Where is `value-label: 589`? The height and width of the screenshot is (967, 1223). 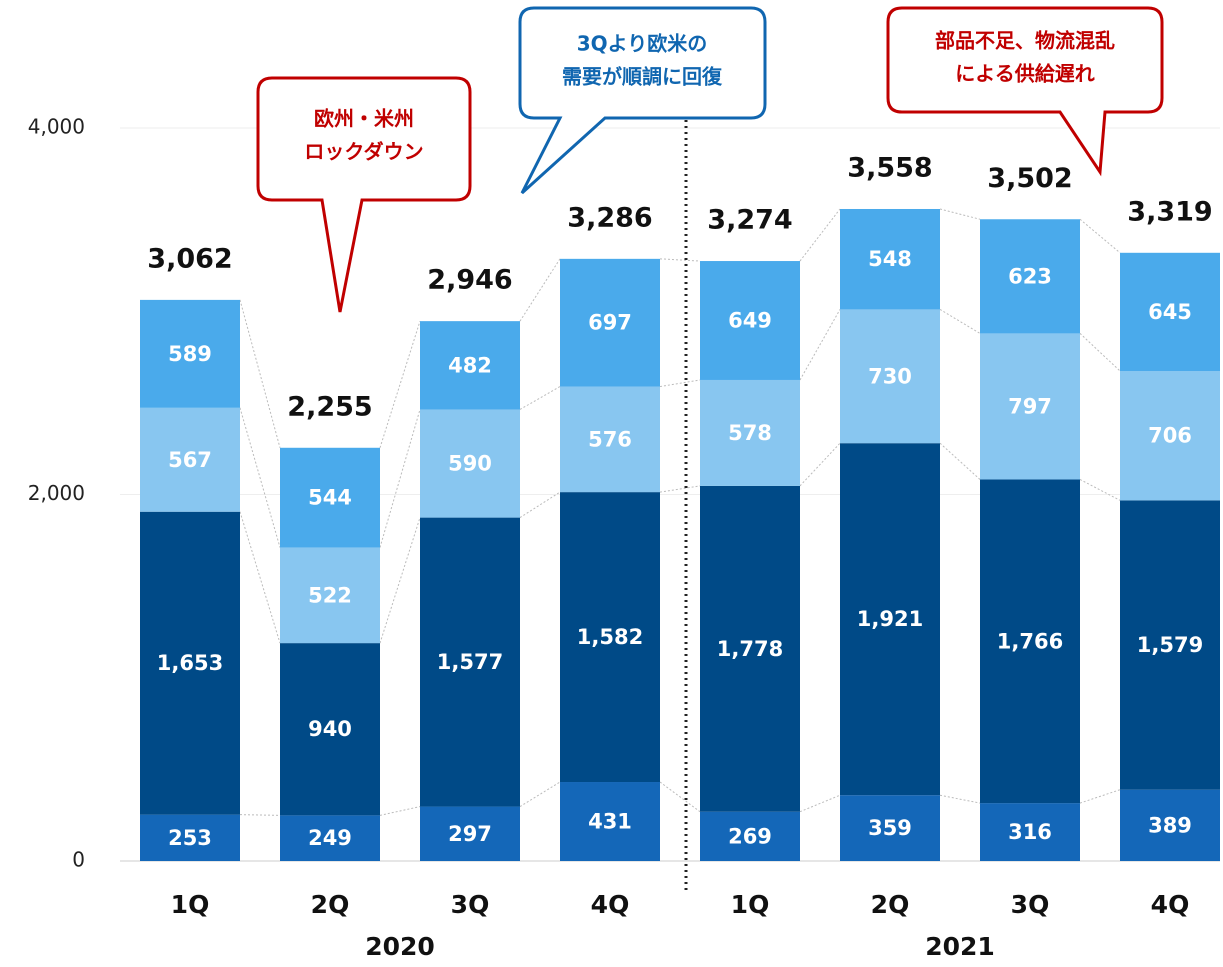 value-label: 589 is located at coordinates (190, 354).